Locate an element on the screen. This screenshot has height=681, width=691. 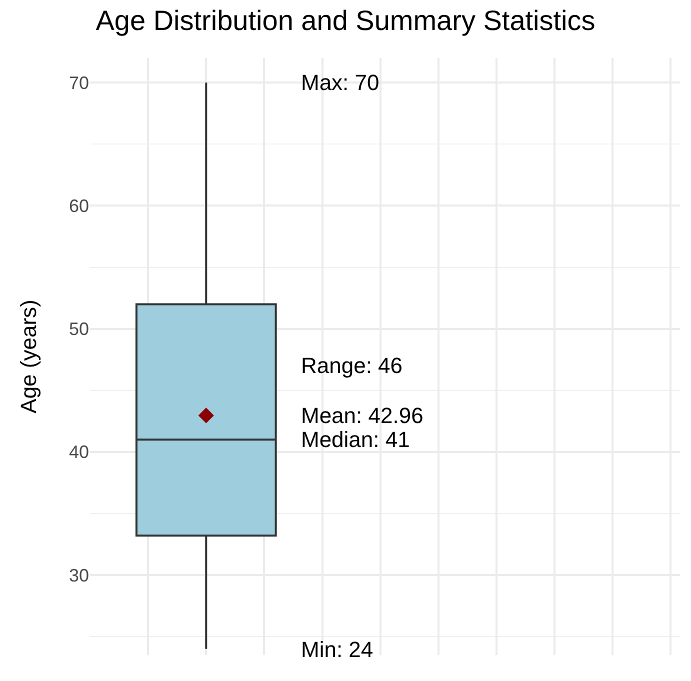
y-axis-title: Age (years) is located at coordinates (28, 357).